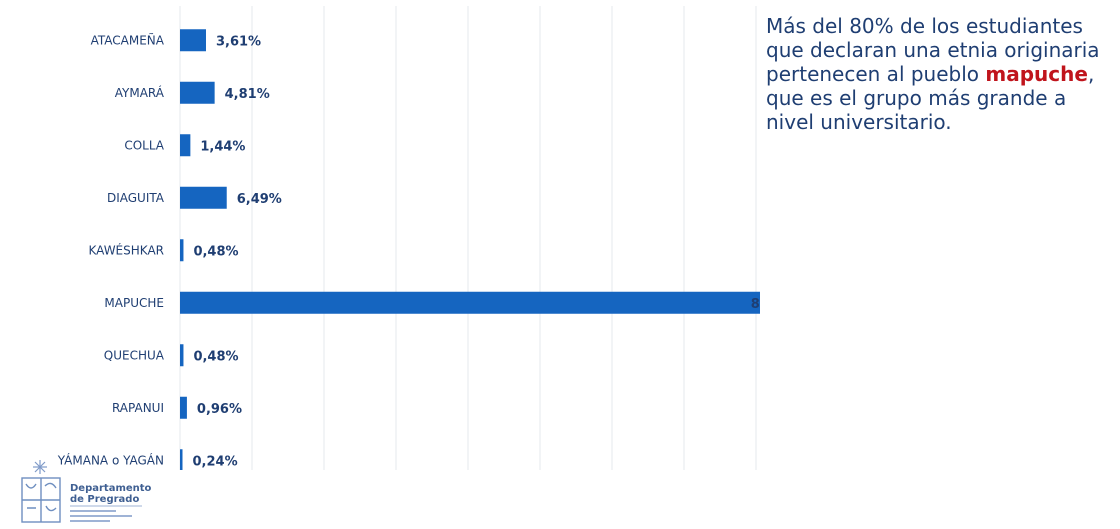 The image size is (1120, 529). I want to click on logo-line-1: Departamento, so click(111, 488).